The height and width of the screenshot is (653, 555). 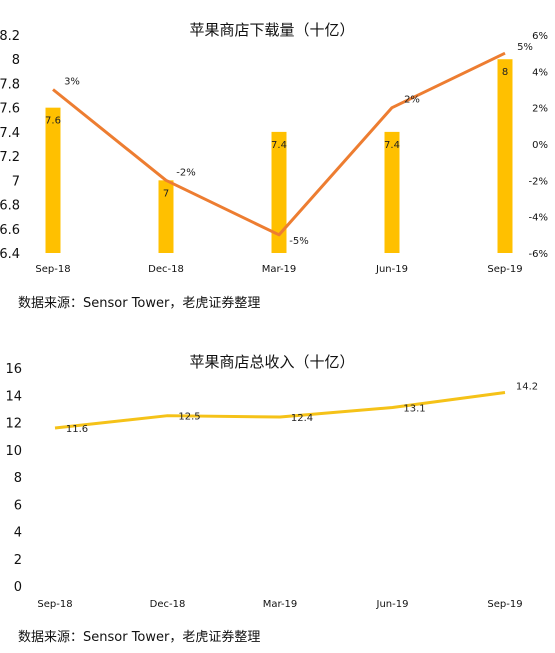 What do you see at coordinates (302, 418) in the screenshot?
I see `line-data-label: 12.4` at bounding box center [302, 418].